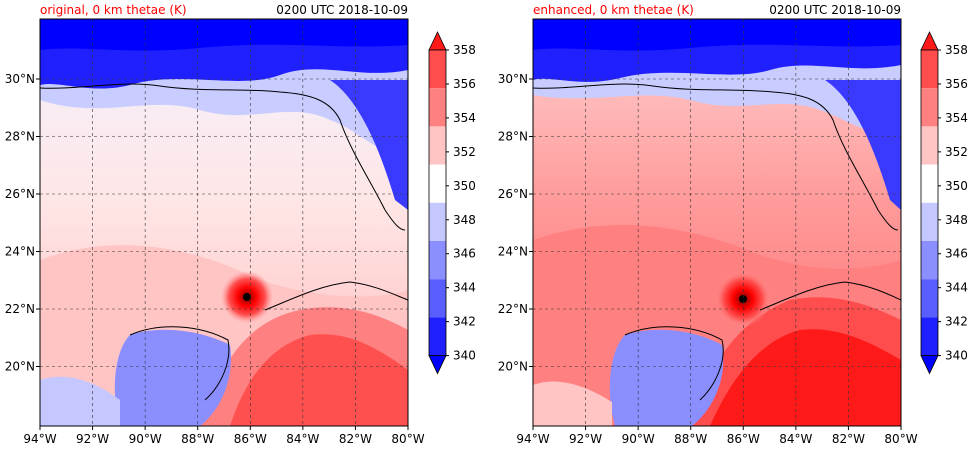 The image size is (972, 449). What do you see at coordinates (795, 439) in the screenshot?
I see `right-lon-tick-label: 84°W` at bounding box center [795, 439].